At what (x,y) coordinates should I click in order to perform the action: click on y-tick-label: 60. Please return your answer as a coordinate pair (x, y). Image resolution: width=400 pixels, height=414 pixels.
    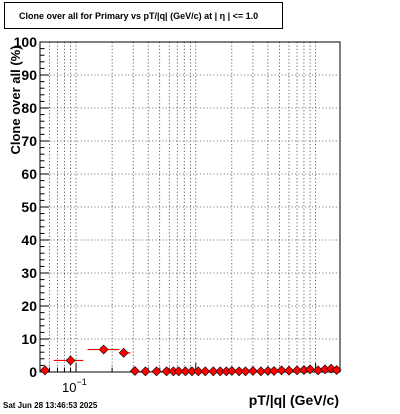
    Looking at the image, I should click on (29, 174).